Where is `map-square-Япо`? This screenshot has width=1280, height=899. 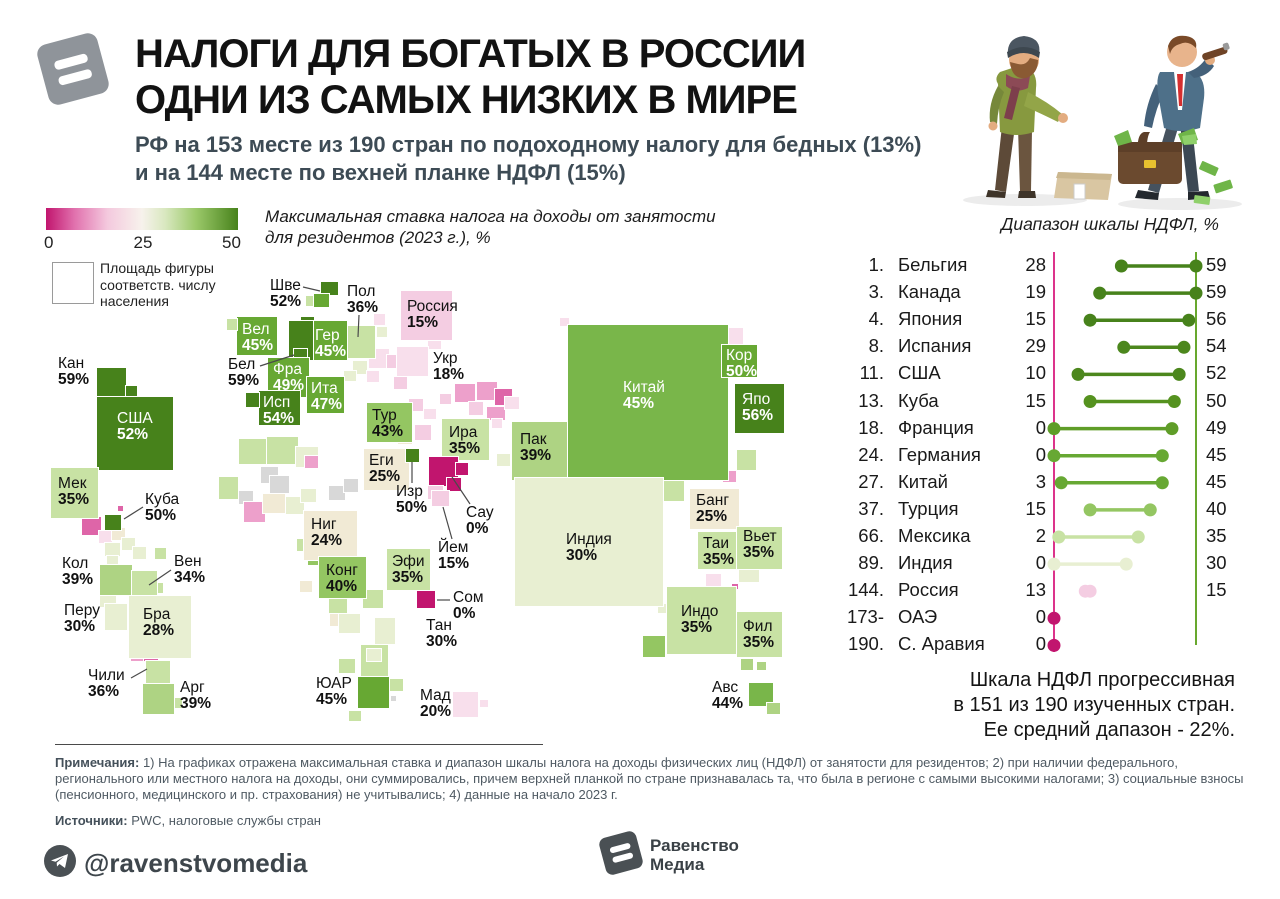 map-square-Япо is located at coordinates (759, 408).